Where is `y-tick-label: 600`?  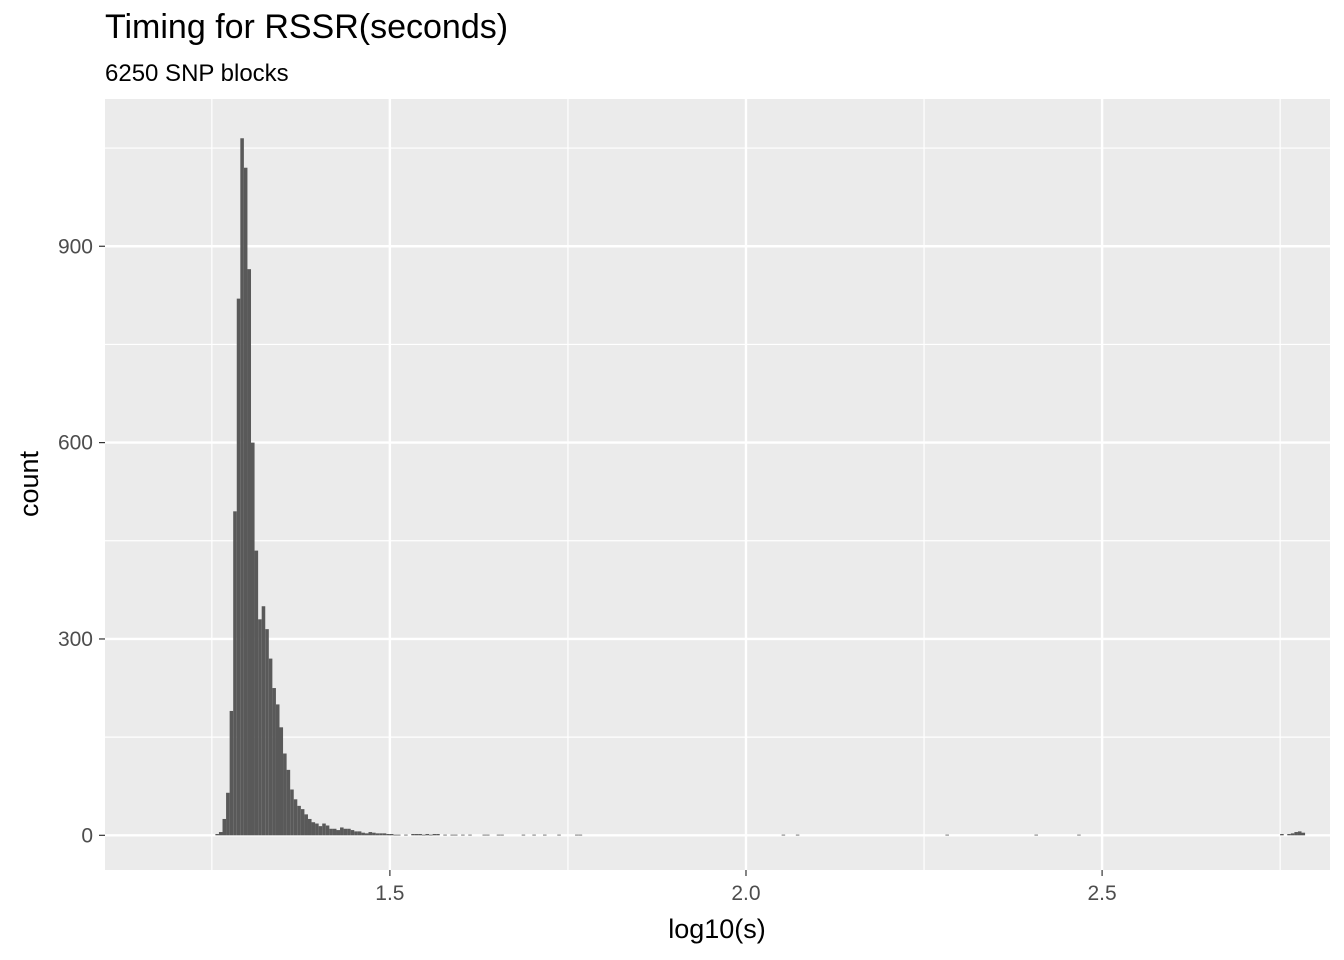
y-tick-label: 600 is located at coordinates (75, 443).